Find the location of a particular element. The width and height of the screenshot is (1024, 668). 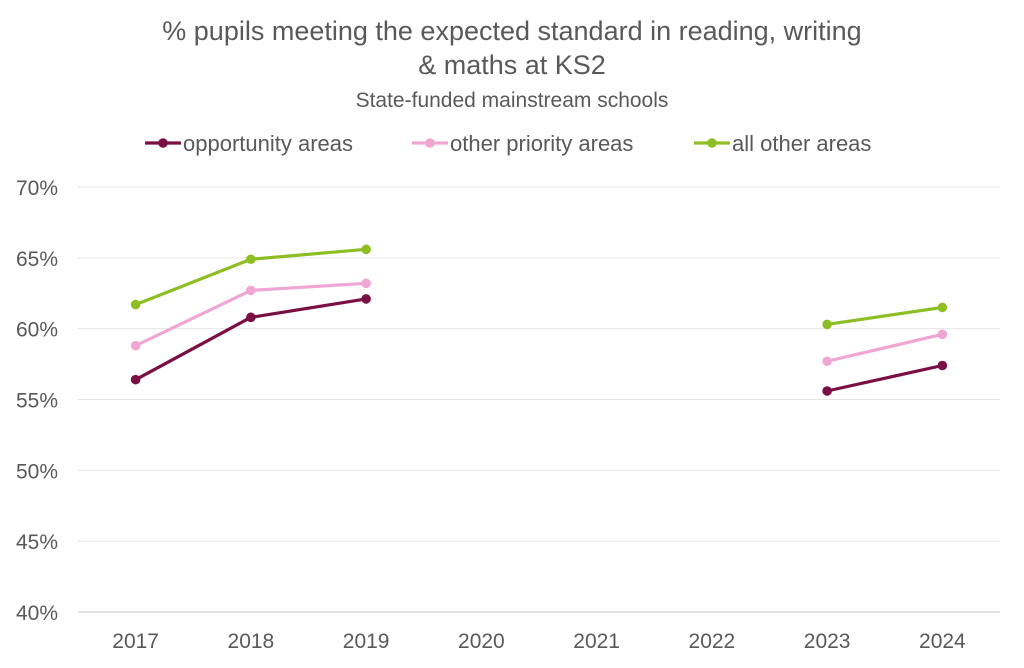

legend-item: other priority areas is located at coordinates (522, 143).